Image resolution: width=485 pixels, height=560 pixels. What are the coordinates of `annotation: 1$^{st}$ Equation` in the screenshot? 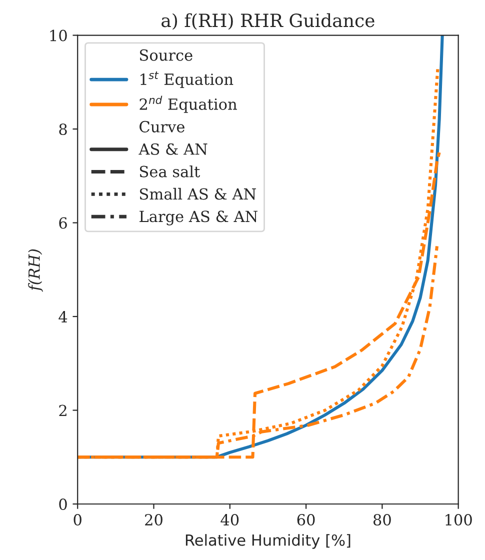 It's located at (187, 79).